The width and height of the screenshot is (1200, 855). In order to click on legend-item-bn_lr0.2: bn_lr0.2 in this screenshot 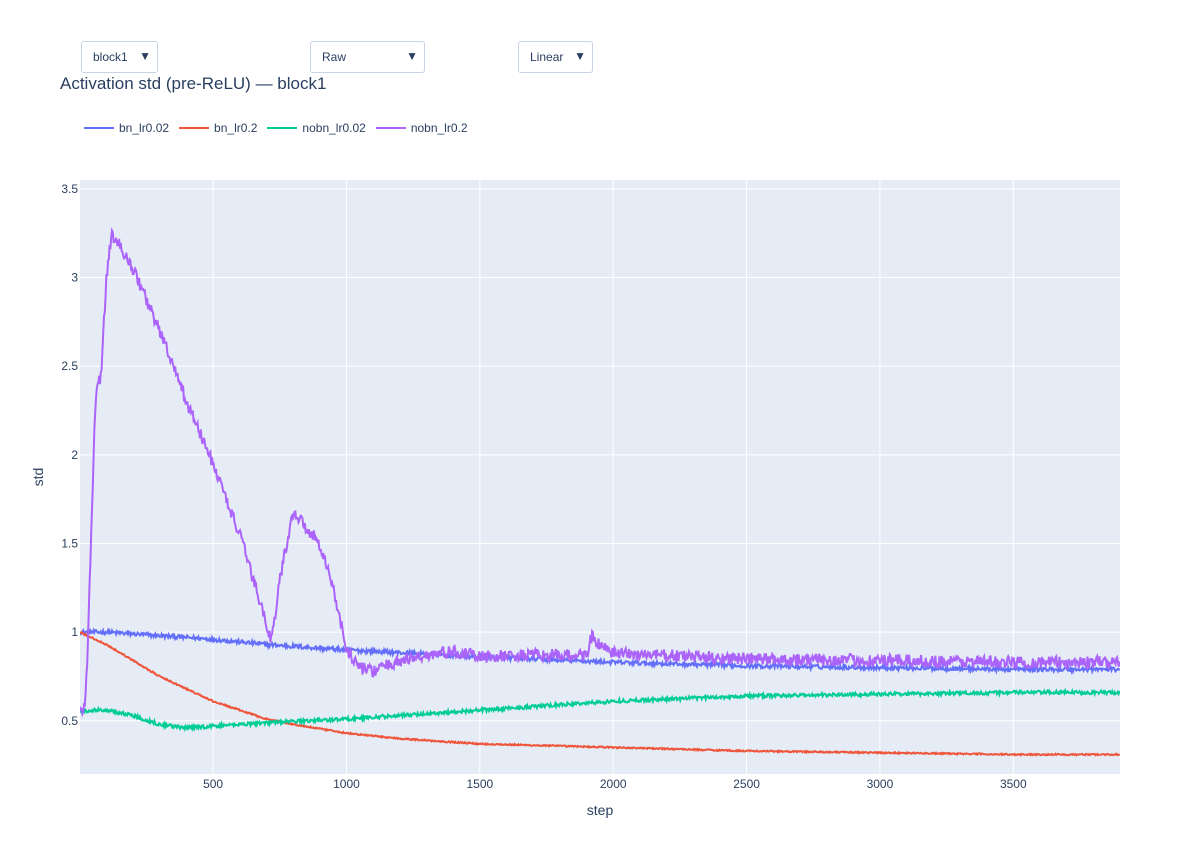, I will do `click(218, 128)`.